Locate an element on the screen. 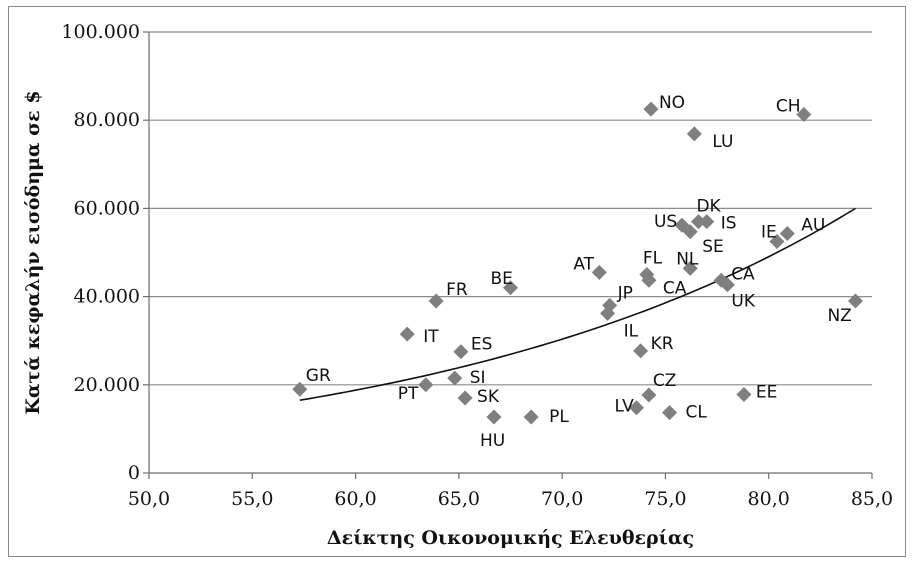 This screenshot has height=563, width=914. data-point-cl is located at coordinates (670, 413).